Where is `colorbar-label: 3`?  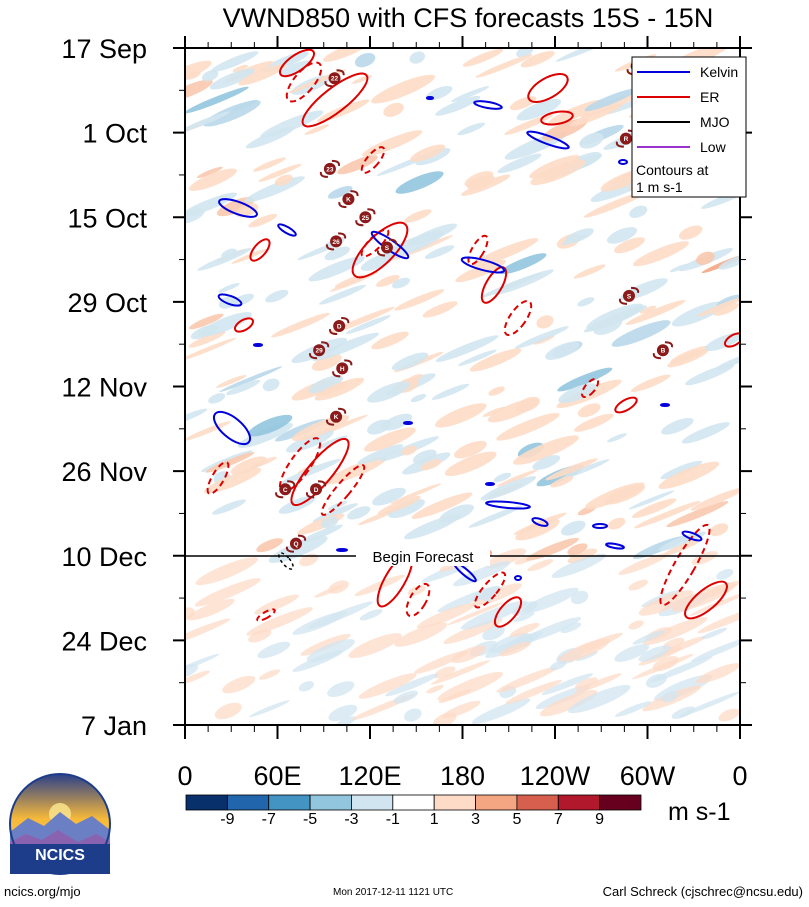 colorbar-label: 3 is located at coordinates (475, 819).